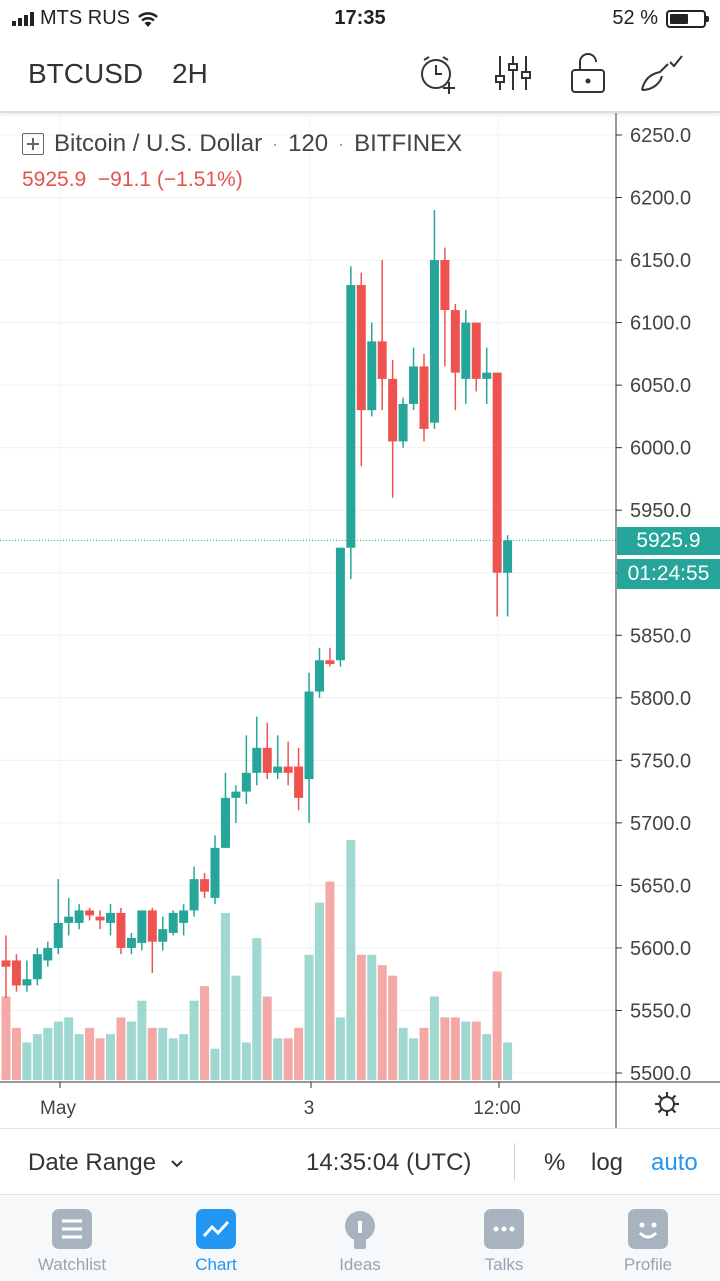 Image resolution: width=720 pixels, height=1281 pixels. Describe the element at coordinates (437, 73) in the screenshot. I see `alarm-add-icon` at that location.